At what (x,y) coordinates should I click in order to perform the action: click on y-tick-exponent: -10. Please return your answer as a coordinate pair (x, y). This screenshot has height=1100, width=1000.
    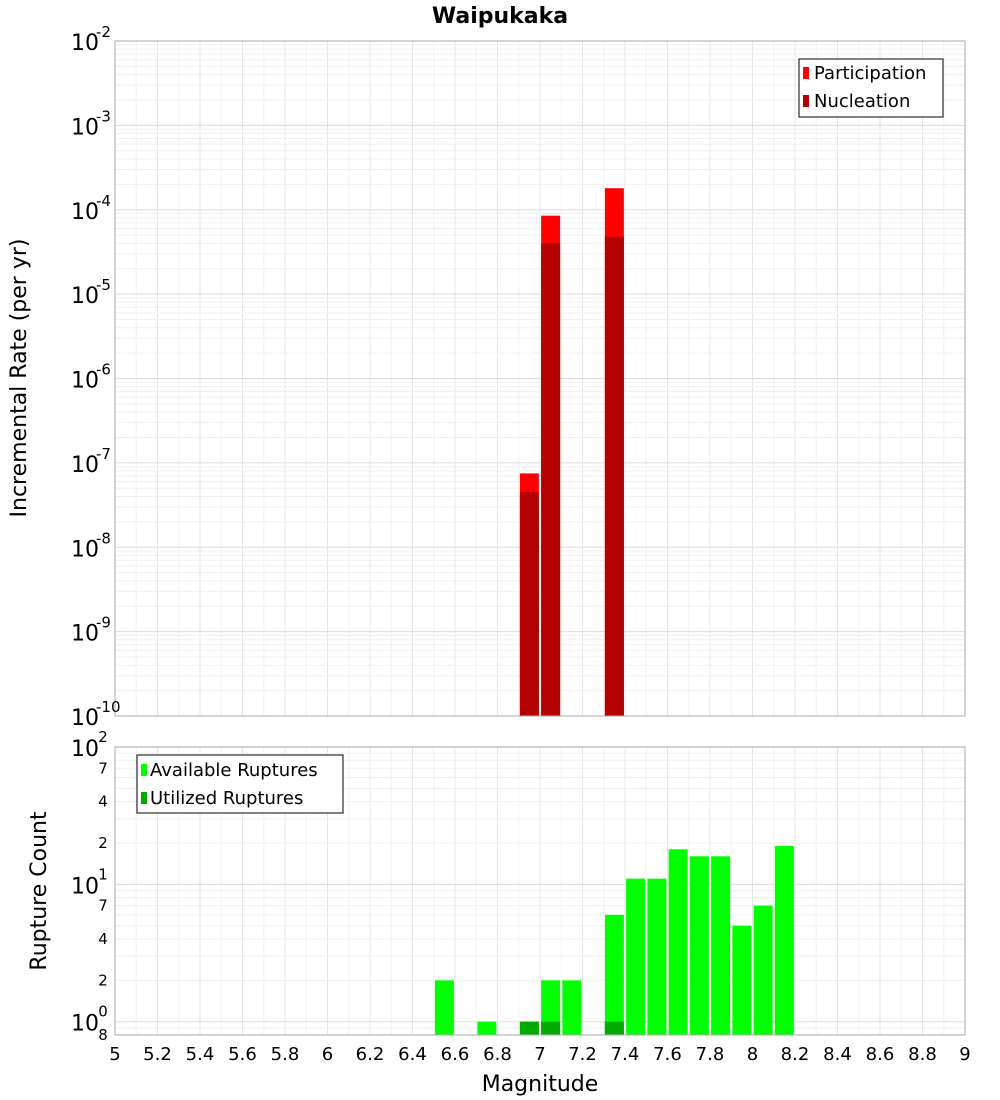
    Looking at the image, I should click on (108, 707).